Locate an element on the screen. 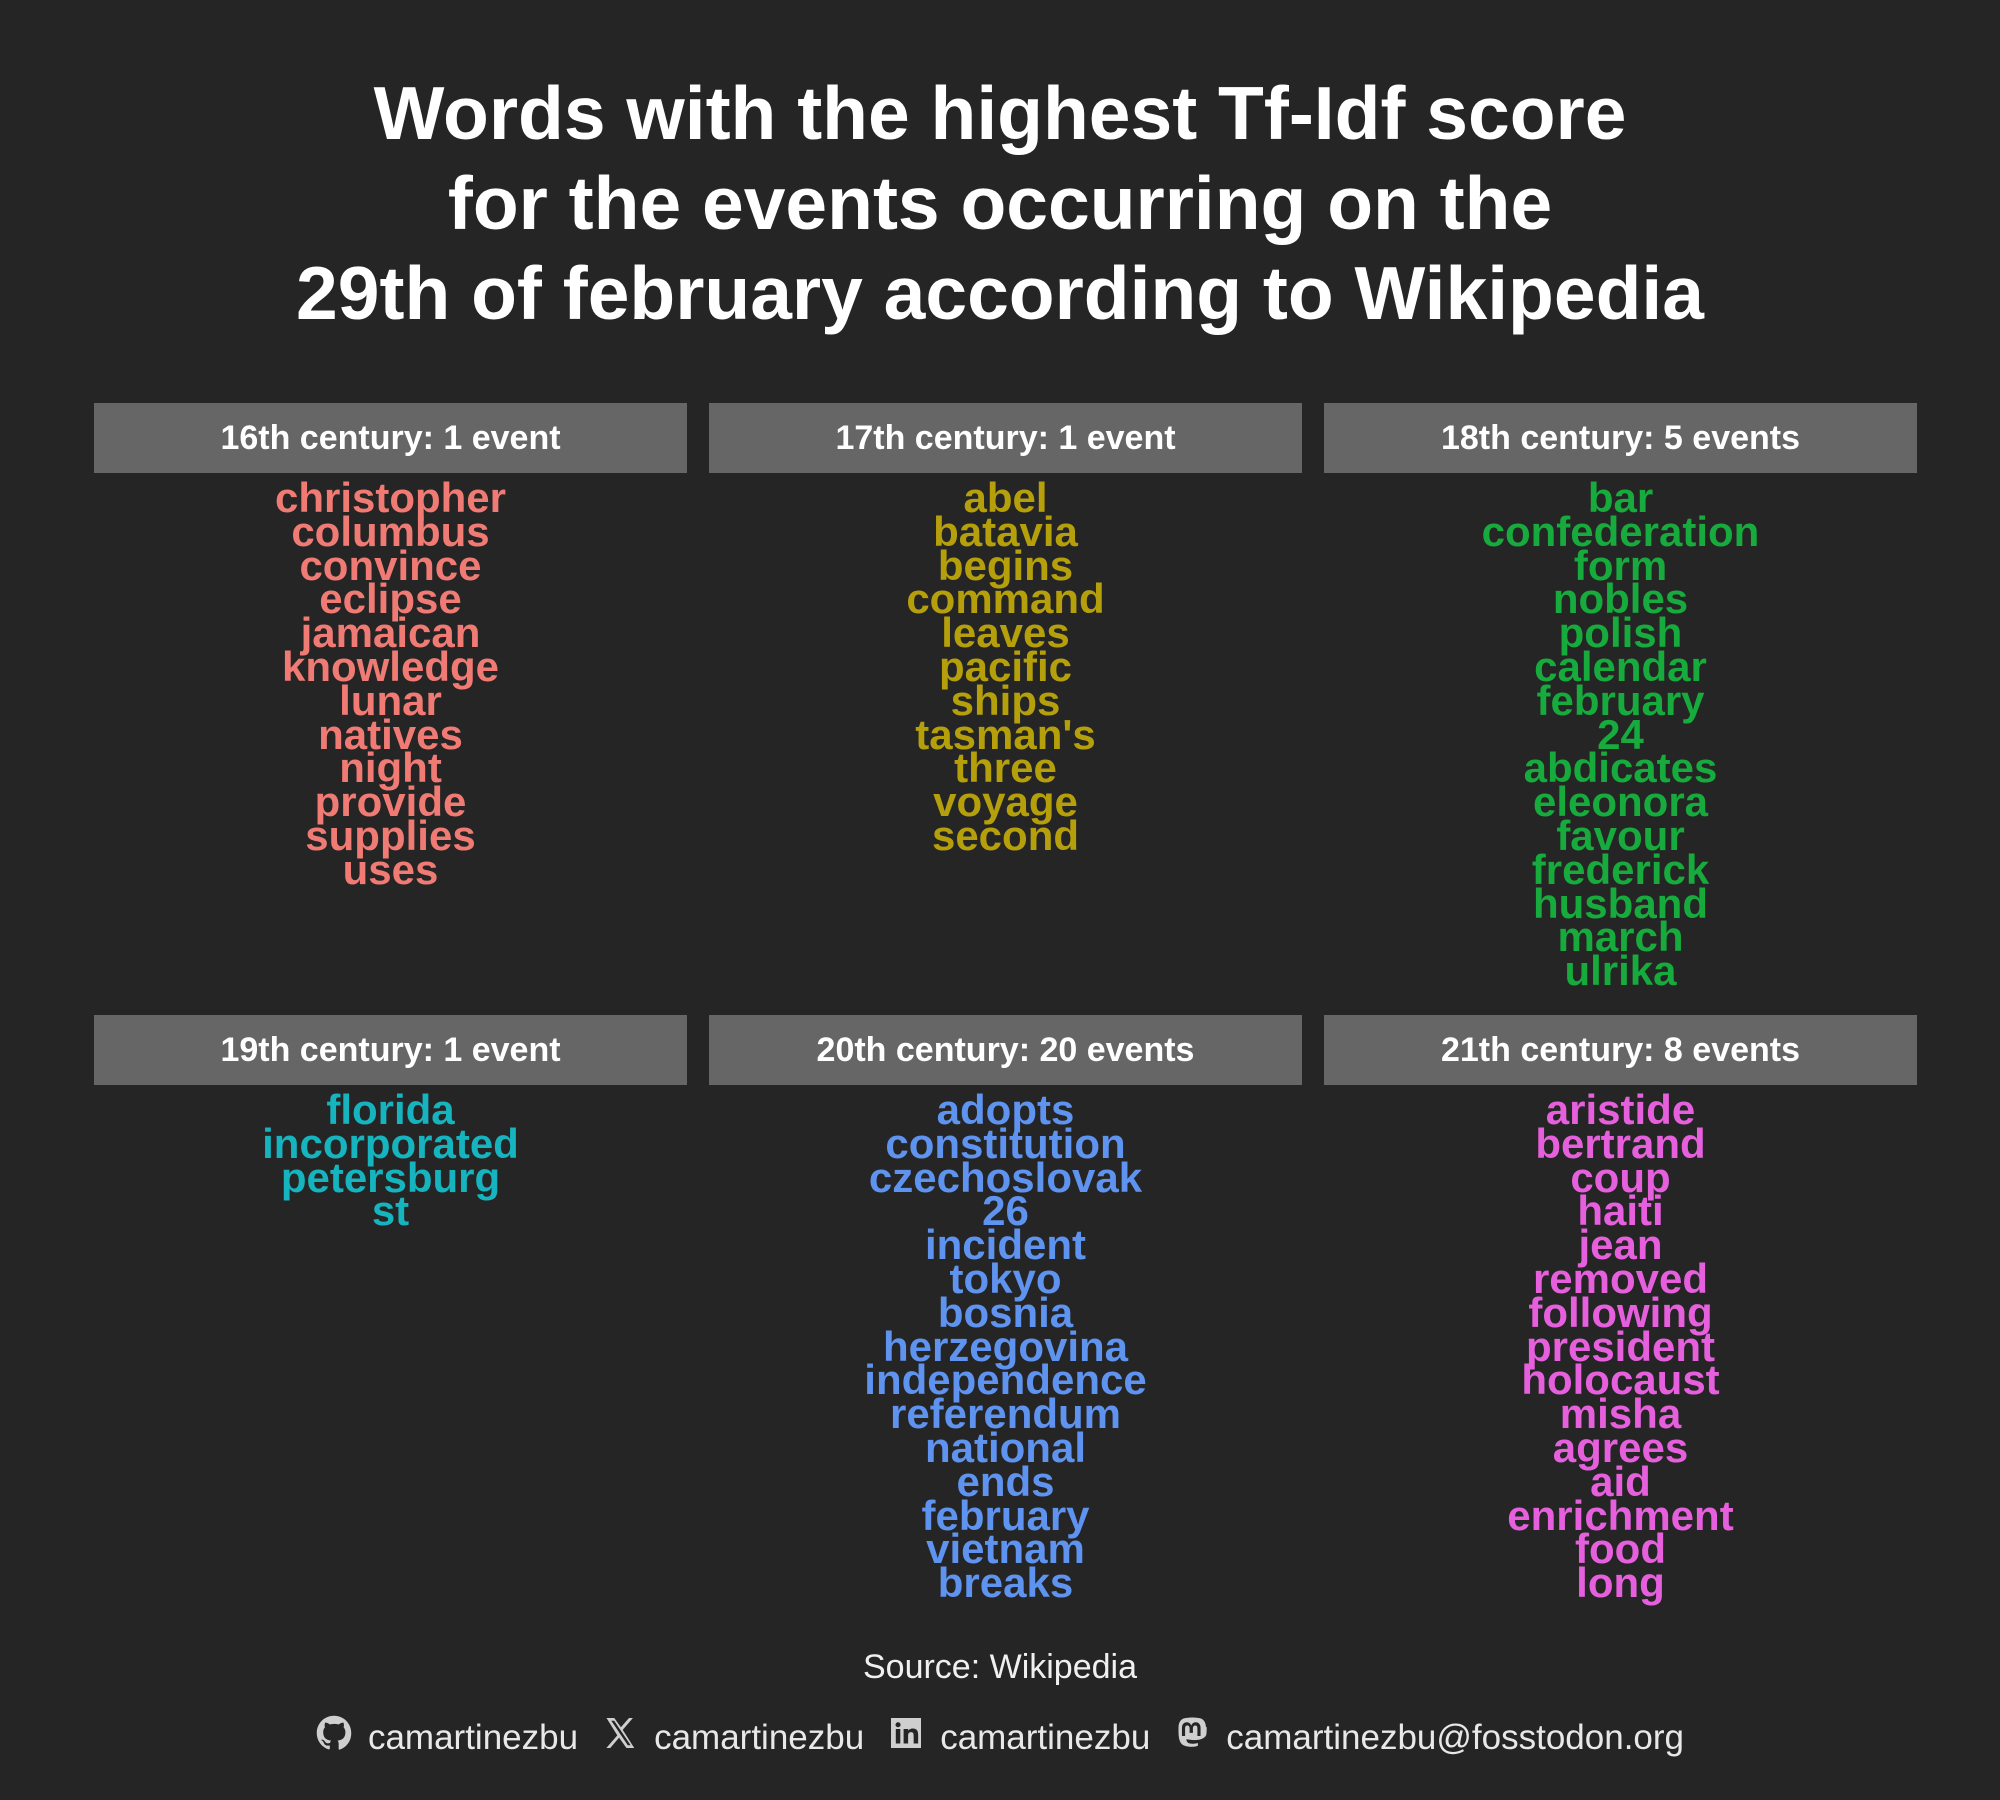  word-label: voyage is located at coordinates (1005, 802).